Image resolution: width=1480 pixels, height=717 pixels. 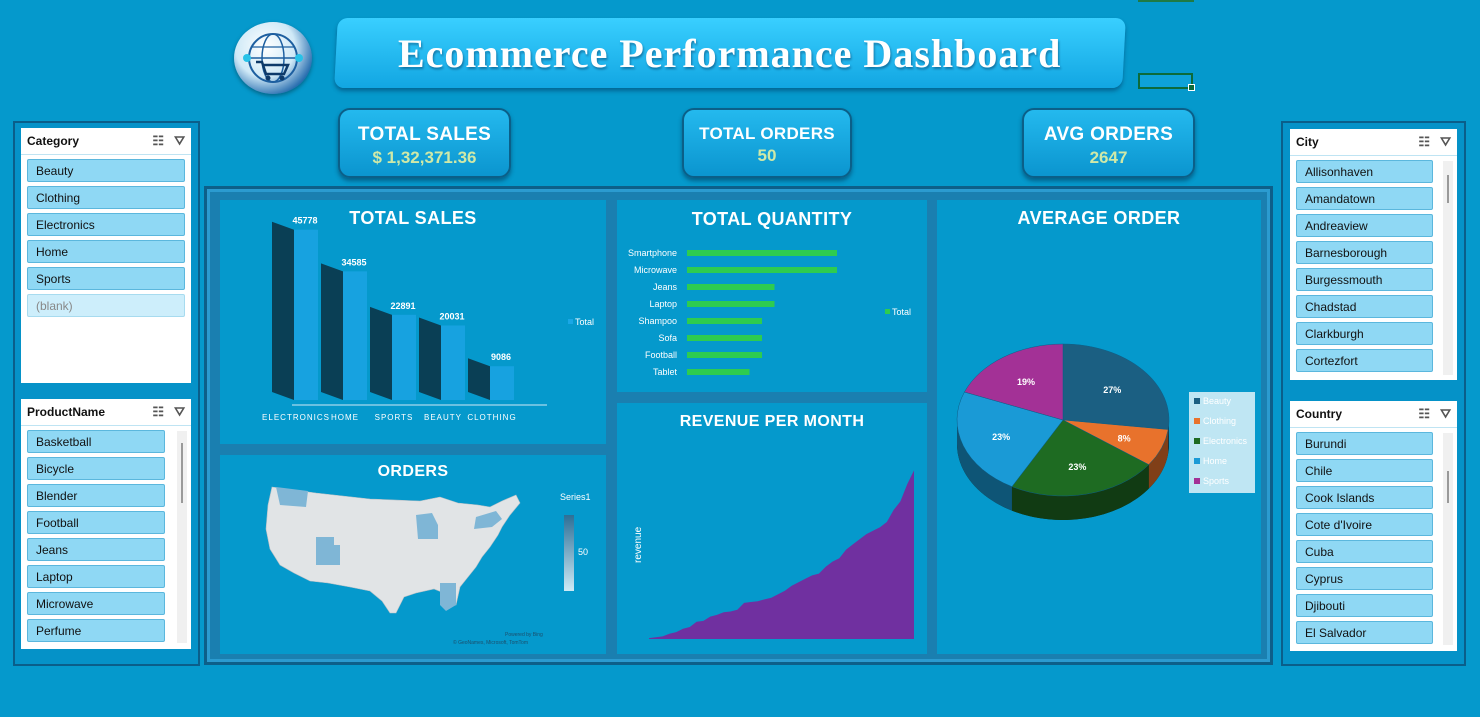 I want to click on legend-swatch-sports, so click(x=1197, y=481).